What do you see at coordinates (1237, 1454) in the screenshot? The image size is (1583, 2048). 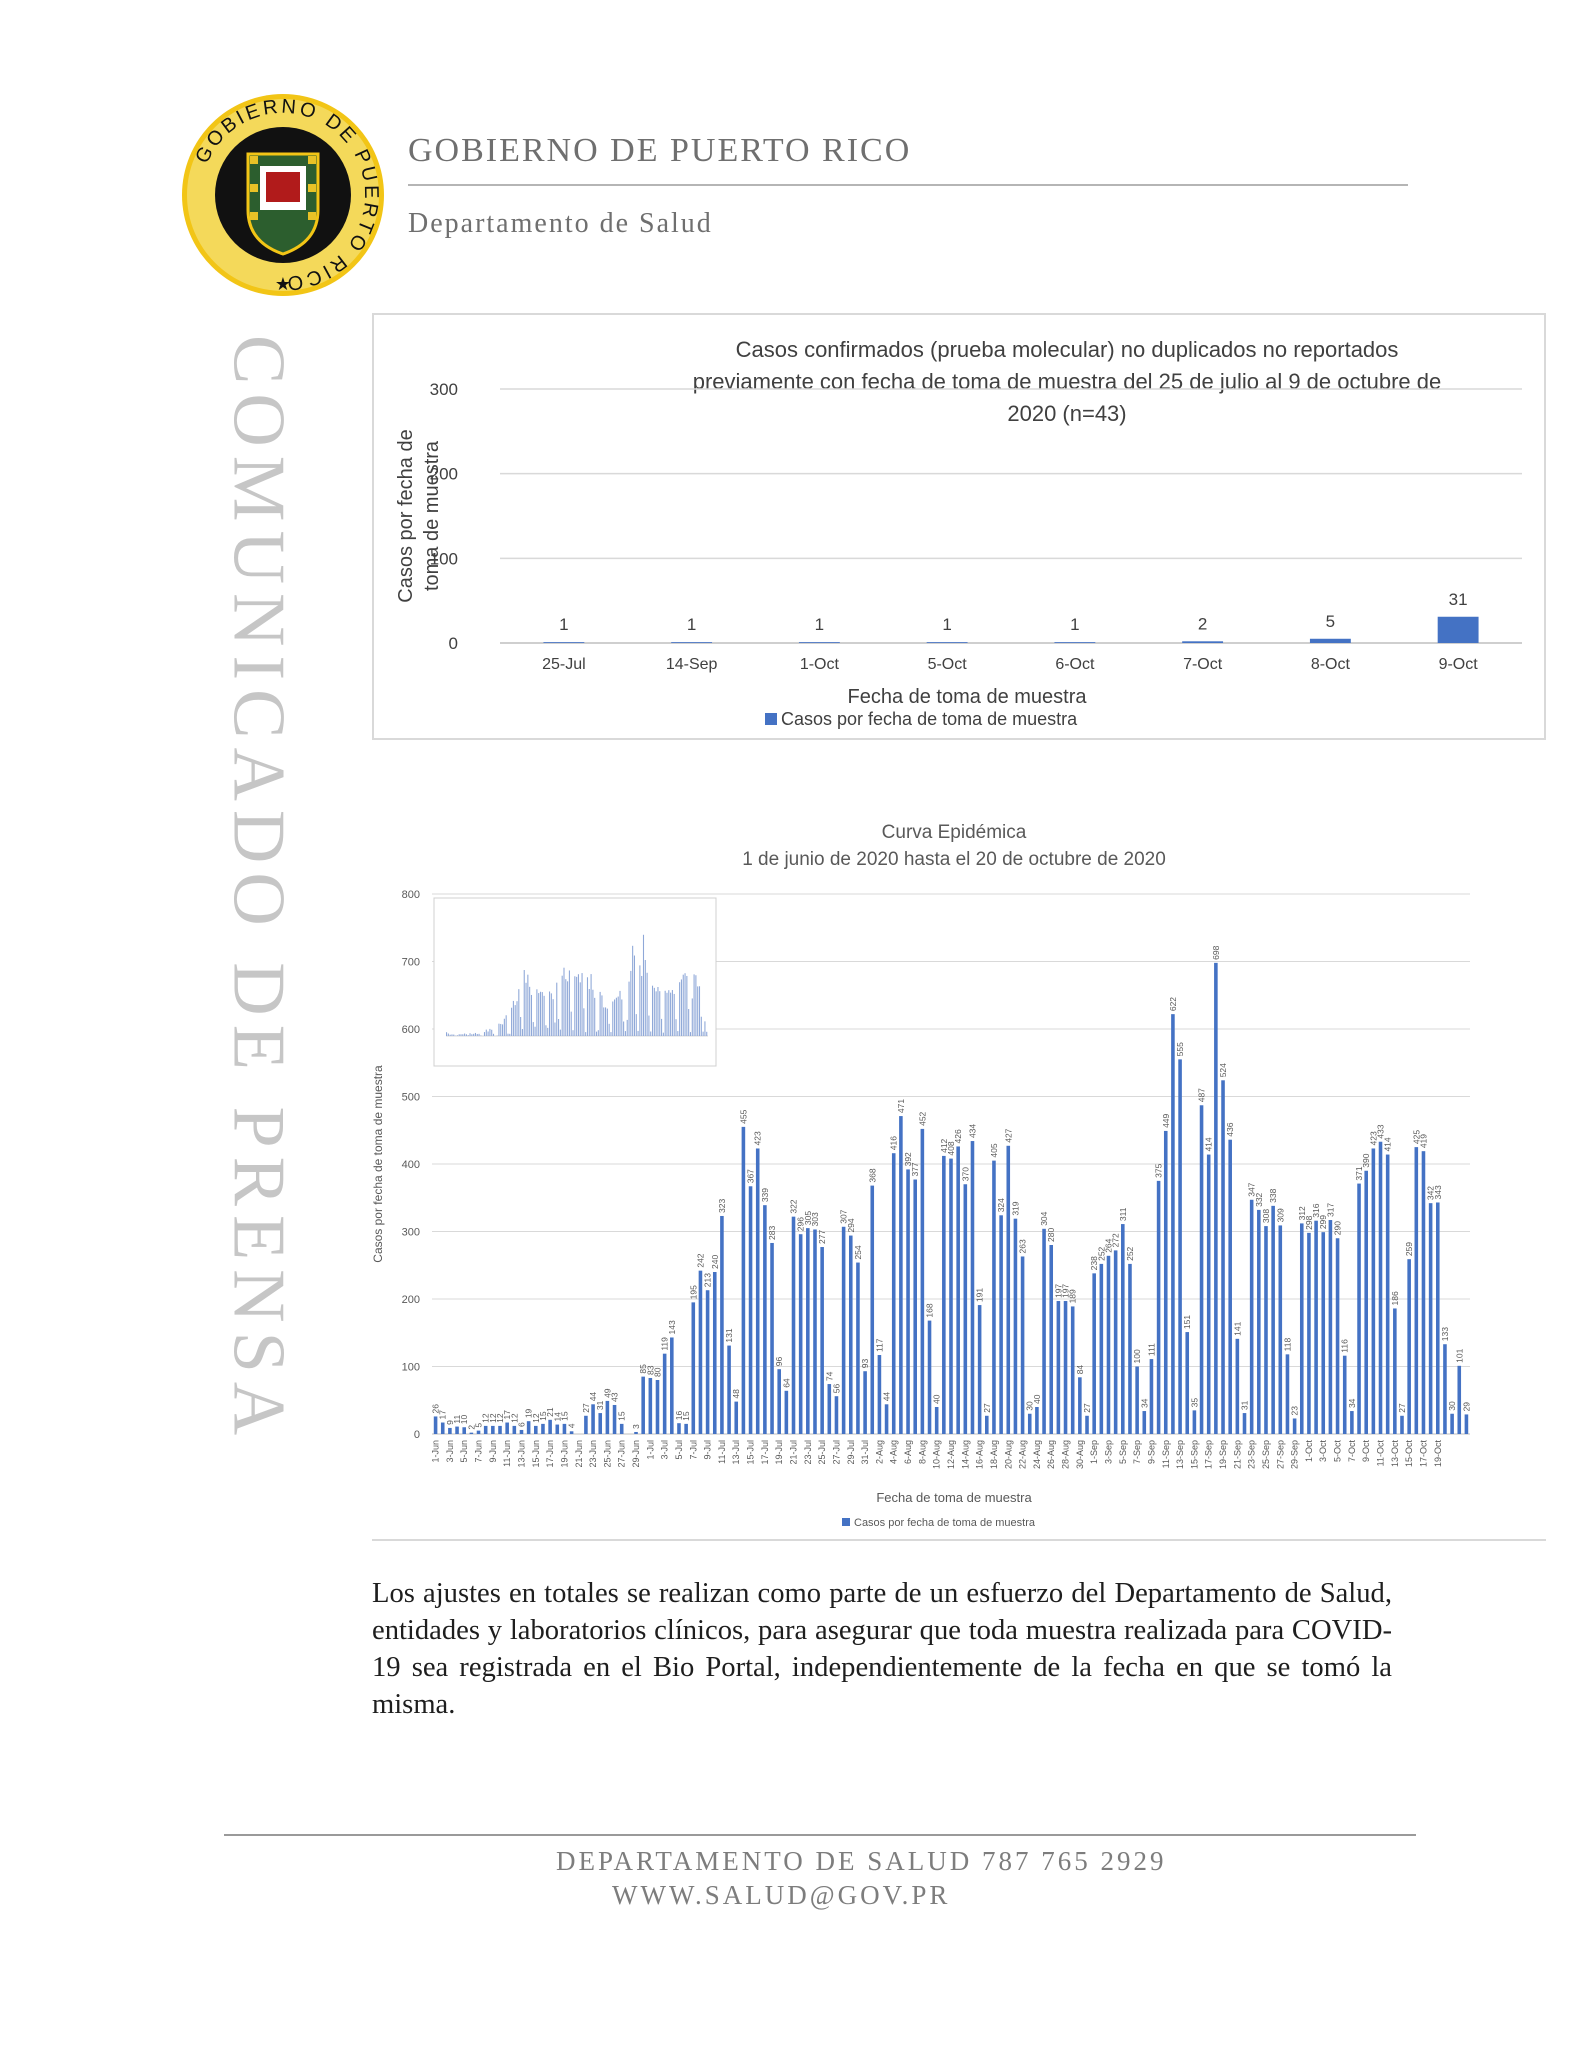 I see `chart2-x-tick-label: 21-Sep` at bounding box center [1237, 1454].